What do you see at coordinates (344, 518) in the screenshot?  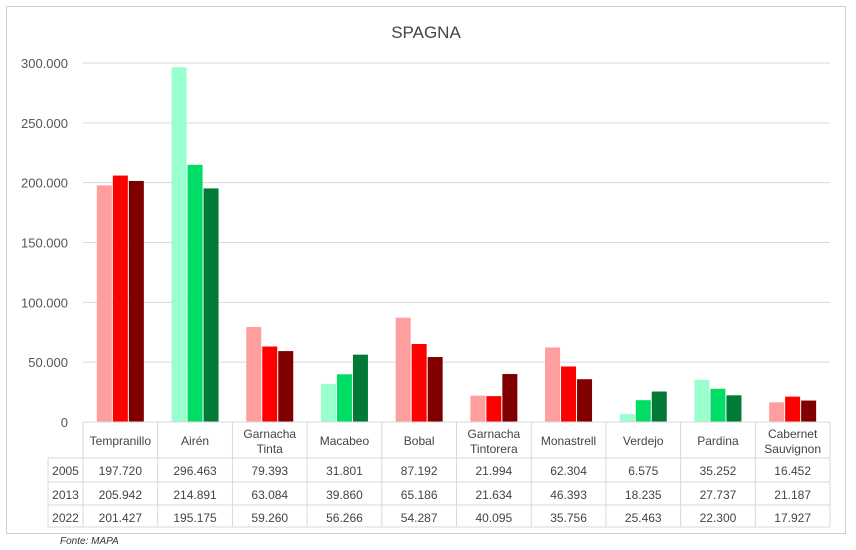 I see `data-label: 56.266` at bounding box center [344, 518].